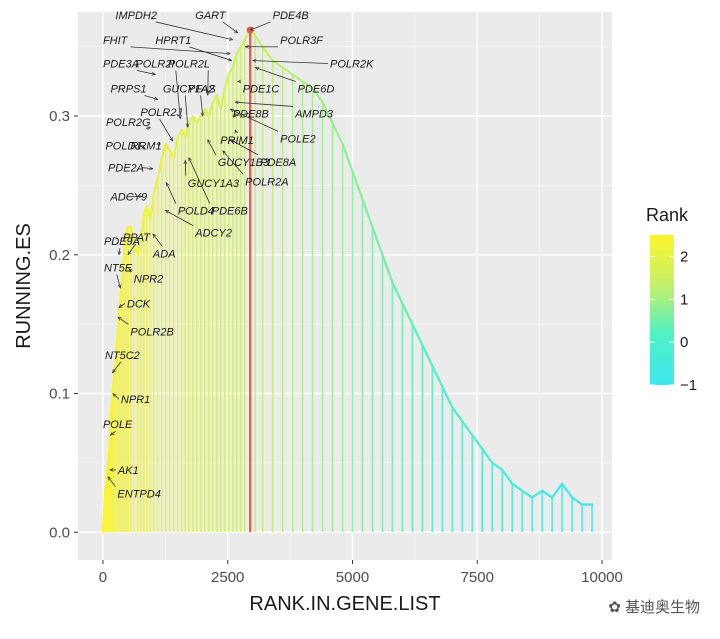 This screenshot has height=639, width=720. Describe the element at coordinates (142, 147) in the screenshot. I see `gene-arrow-pold1` at that location.